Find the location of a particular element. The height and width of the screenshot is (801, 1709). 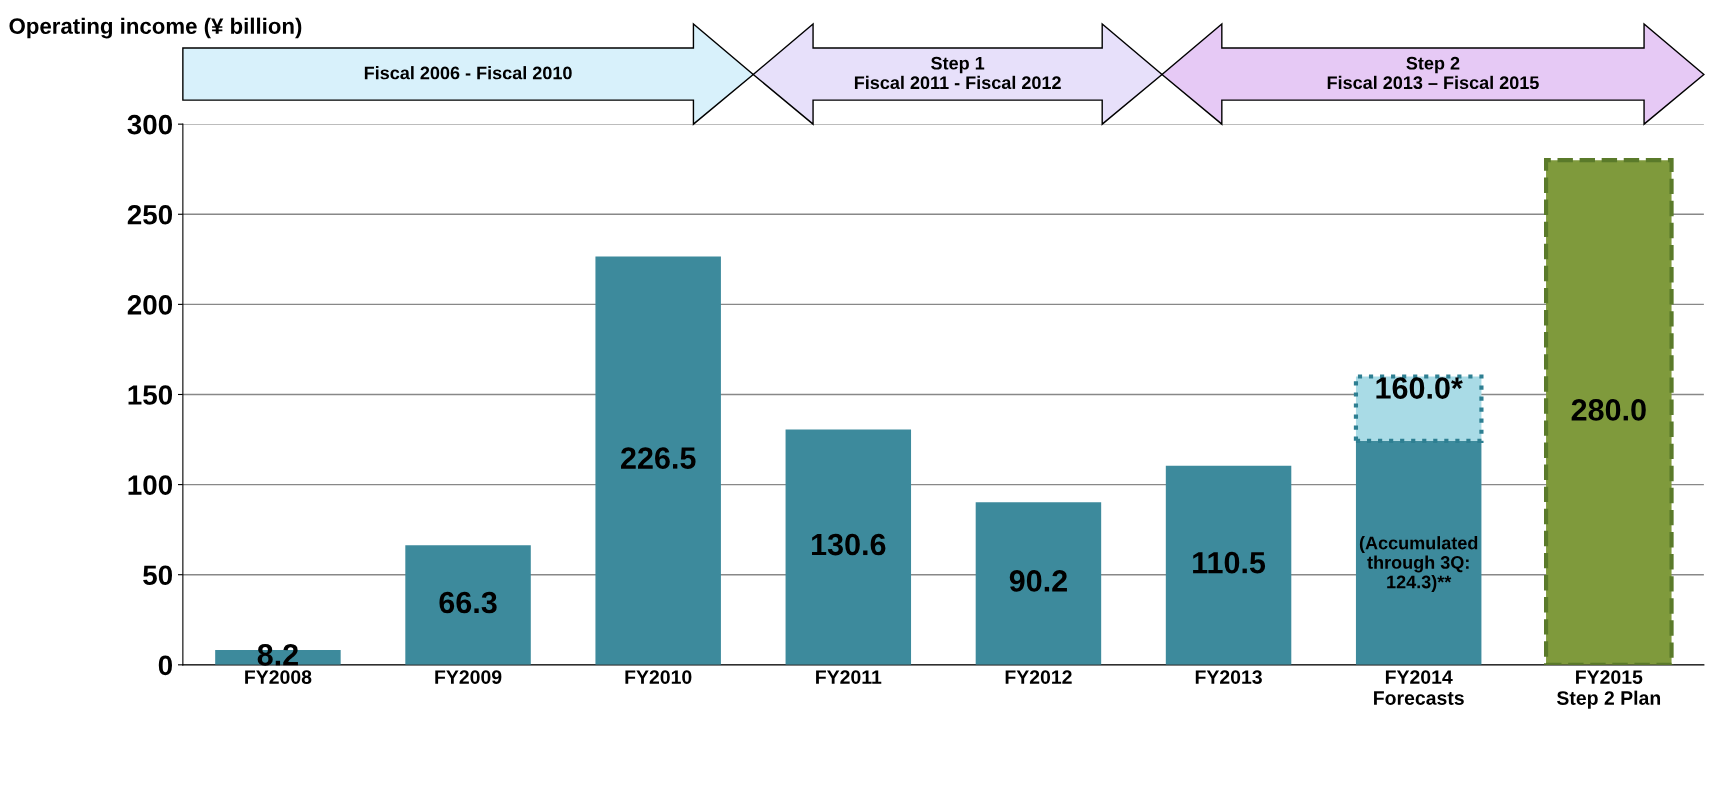

x-tick-label: FY2015 Step 2 Plan is located at coordinates (1608, 689).